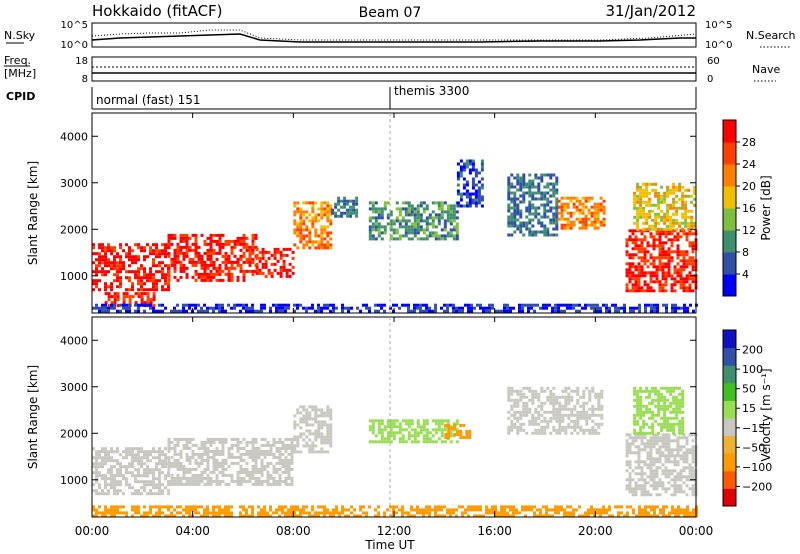 This screenshot has height=554, width=800. Describe the element at coordinates (389, 545) in the screenshot. I see `time-axis-label: Time UT` at that location.